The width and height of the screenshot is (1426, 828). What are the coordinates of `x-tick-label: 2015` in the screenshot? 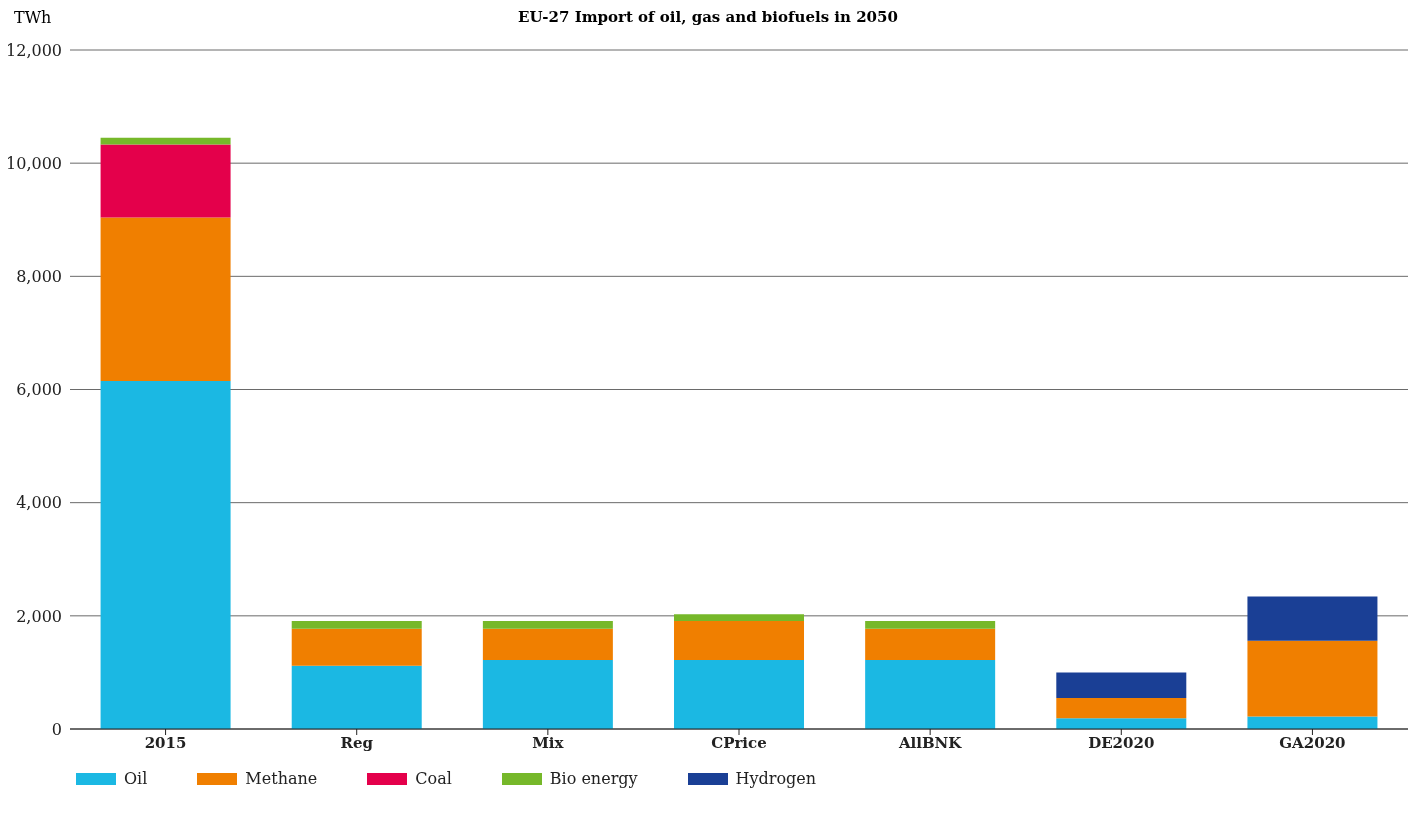 It's located at (165, 742).